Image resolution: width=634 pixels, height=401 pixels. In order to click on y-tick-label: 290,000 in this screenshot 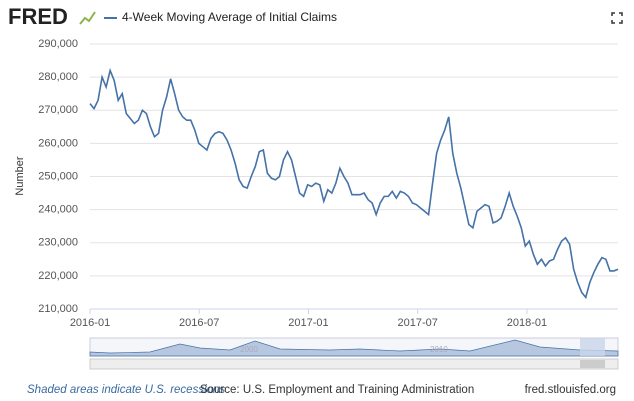, I will do `click(58, 44)`.